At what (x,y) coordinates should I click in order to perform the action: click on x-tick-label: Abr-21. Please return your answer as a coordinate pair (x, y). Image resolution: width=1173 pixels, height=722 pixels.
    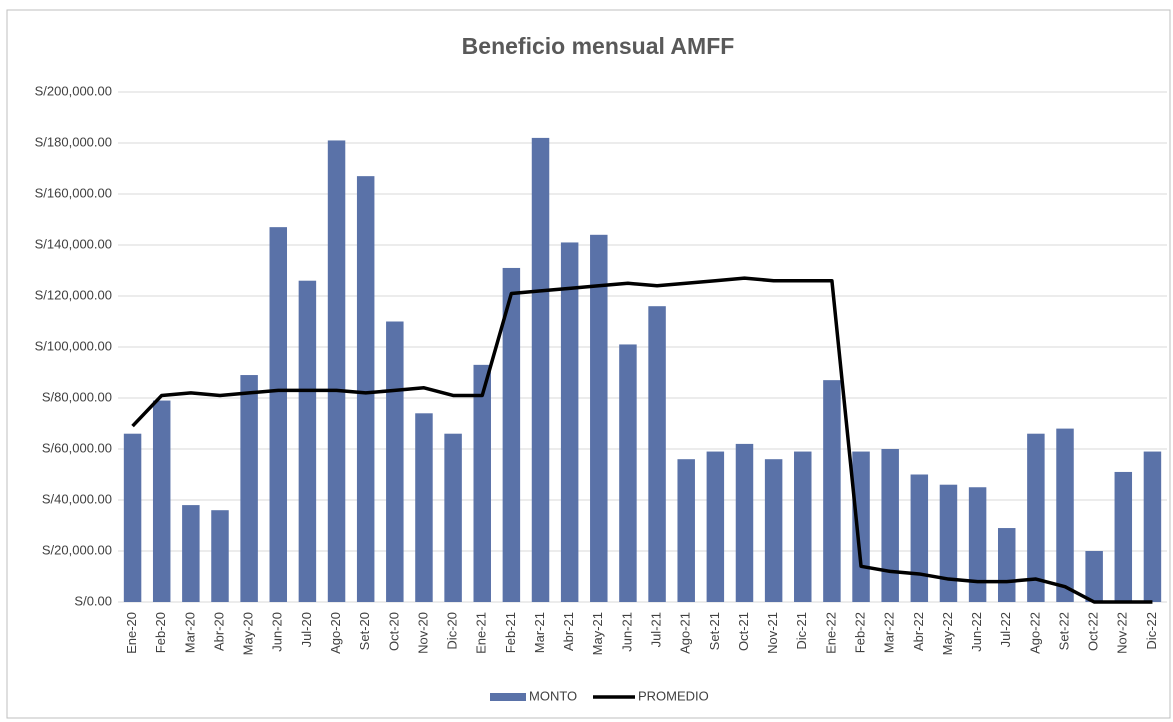
    Looking at the image, I should click on (568, 631).